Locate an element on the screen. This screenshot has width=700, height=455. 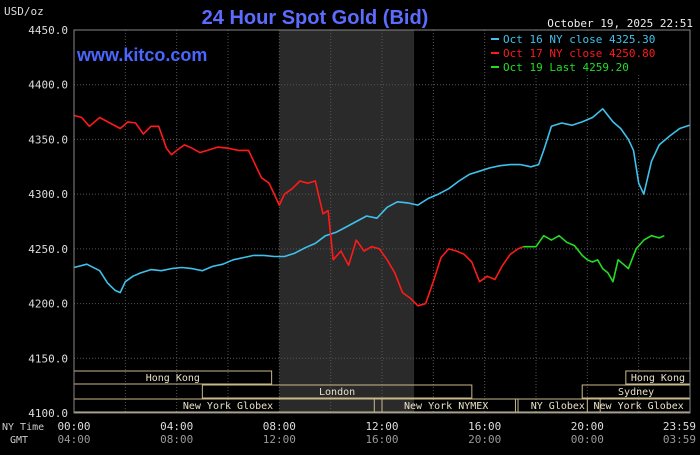
x-tick-label-ny: 16:00 is located at coordinates (484, 426).